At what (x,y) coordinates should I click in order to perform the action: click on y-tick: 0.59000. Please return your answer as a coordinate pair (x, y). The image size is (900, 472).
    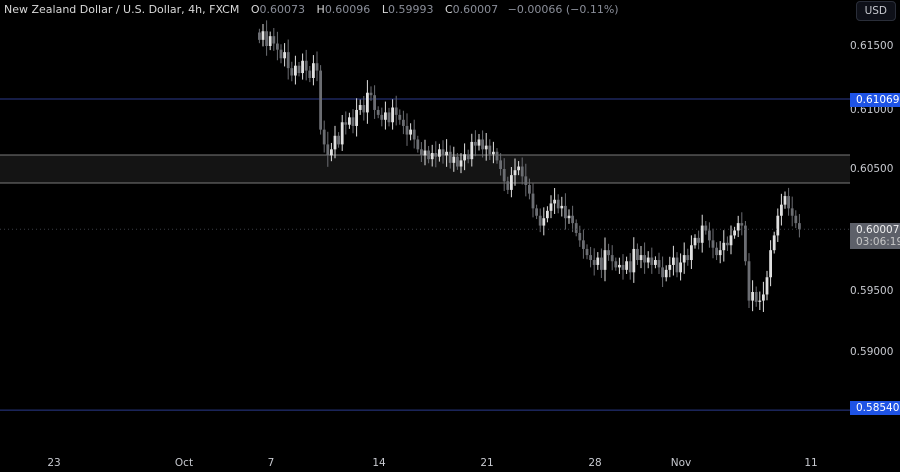
    Looking at the image, I should click on (872, 352).